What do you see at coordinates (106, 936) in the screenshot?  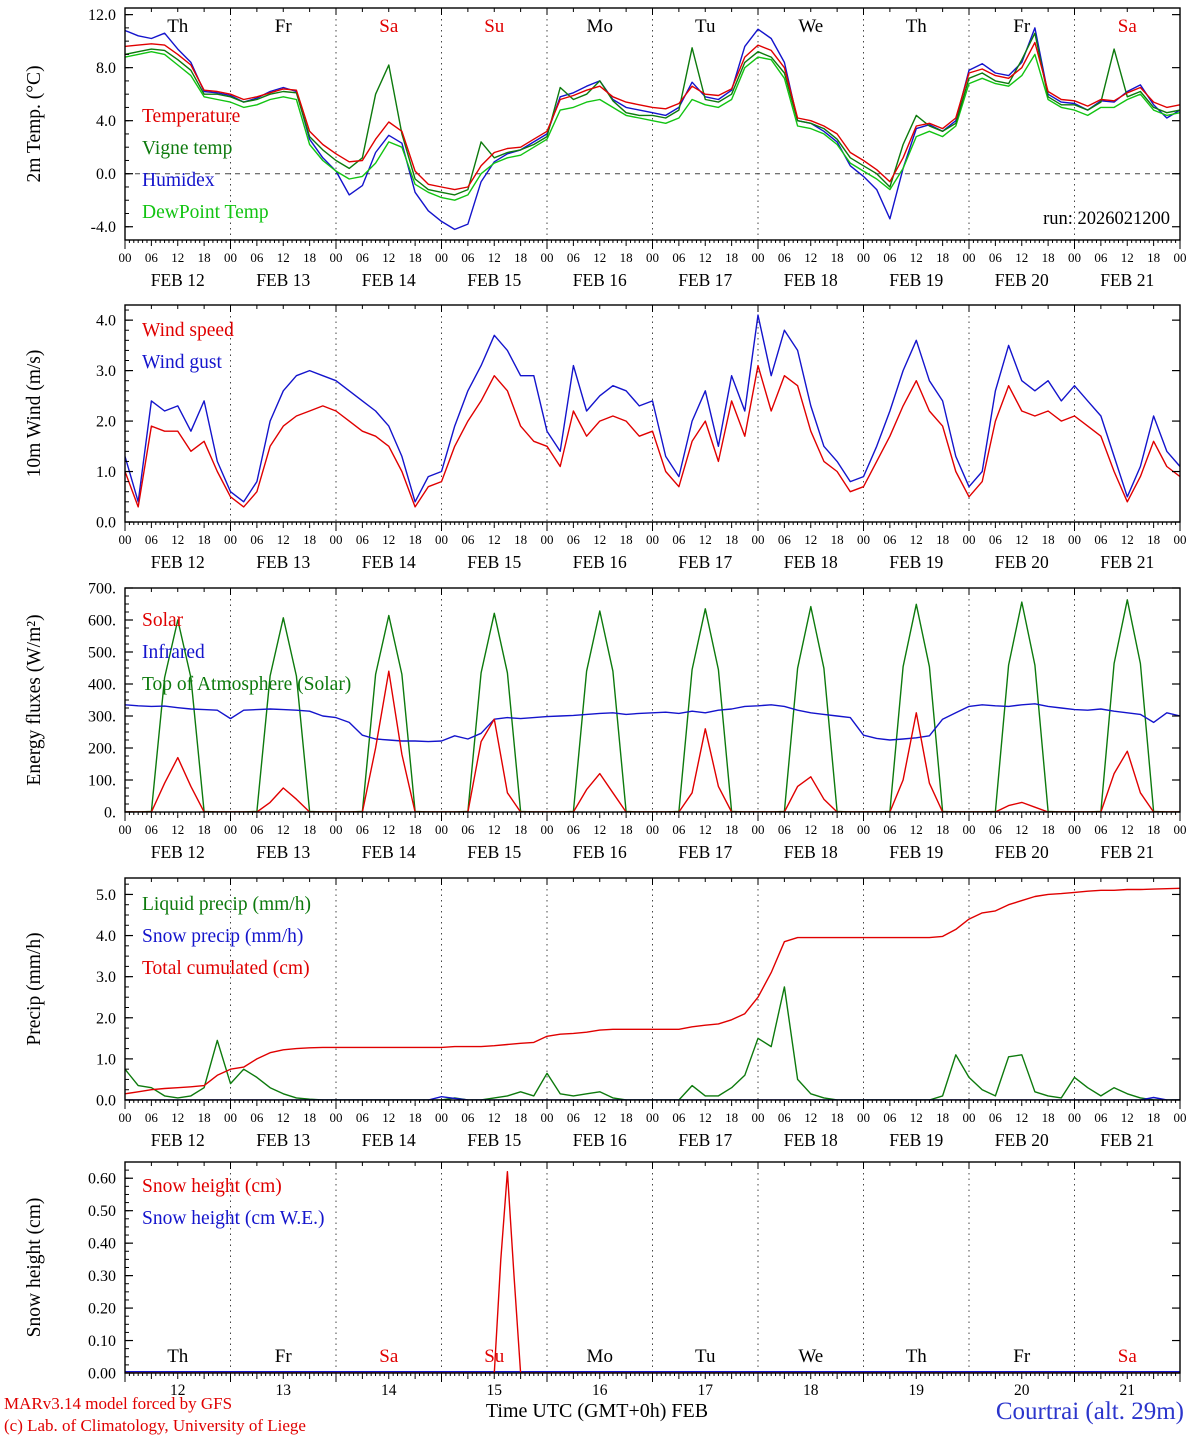 I see `y-tick-label: 4.0` at bounding box center [106, 936].